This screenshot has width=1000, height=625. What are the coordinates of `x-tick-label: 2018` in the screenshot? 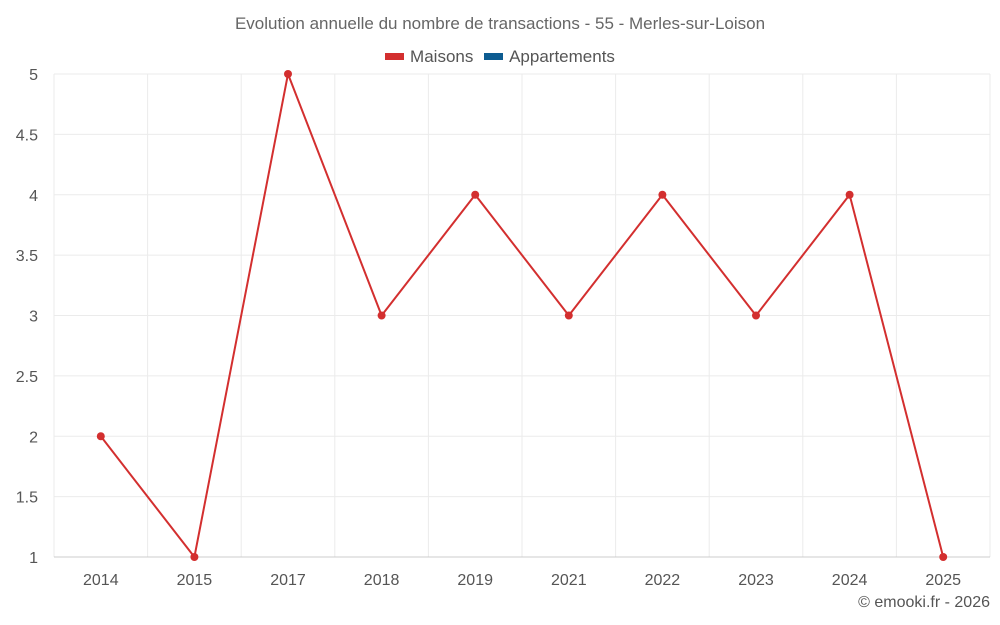 It's located at (382, 580).